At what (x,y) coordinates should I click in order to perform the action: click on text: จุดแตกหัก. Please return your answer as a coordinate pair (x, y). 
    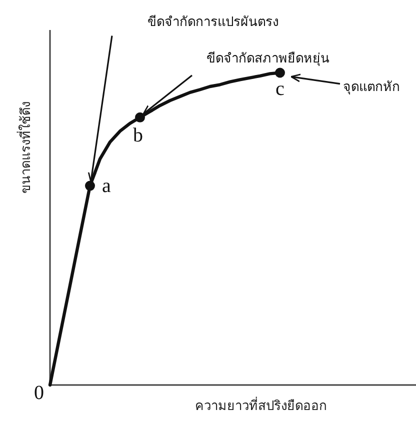
    Looking at the image, I should click on (371, 87).